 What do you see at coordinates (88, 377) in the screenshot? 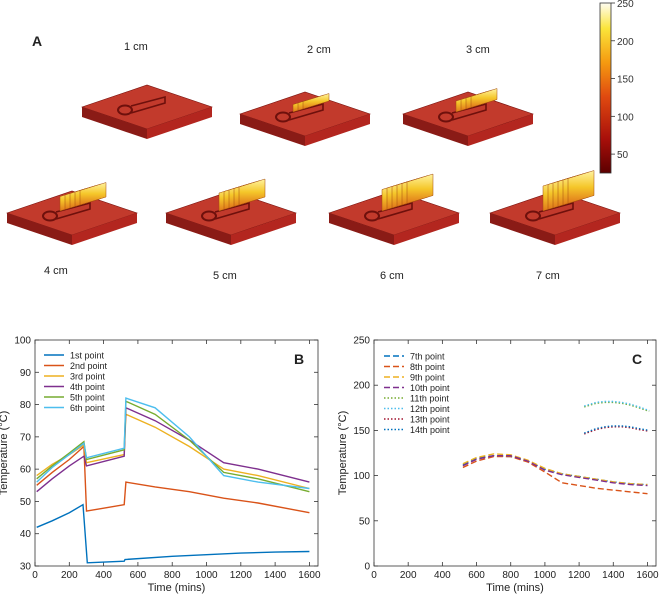
I see `legend-entry: 3rd point` at bounding box center [88, 377].